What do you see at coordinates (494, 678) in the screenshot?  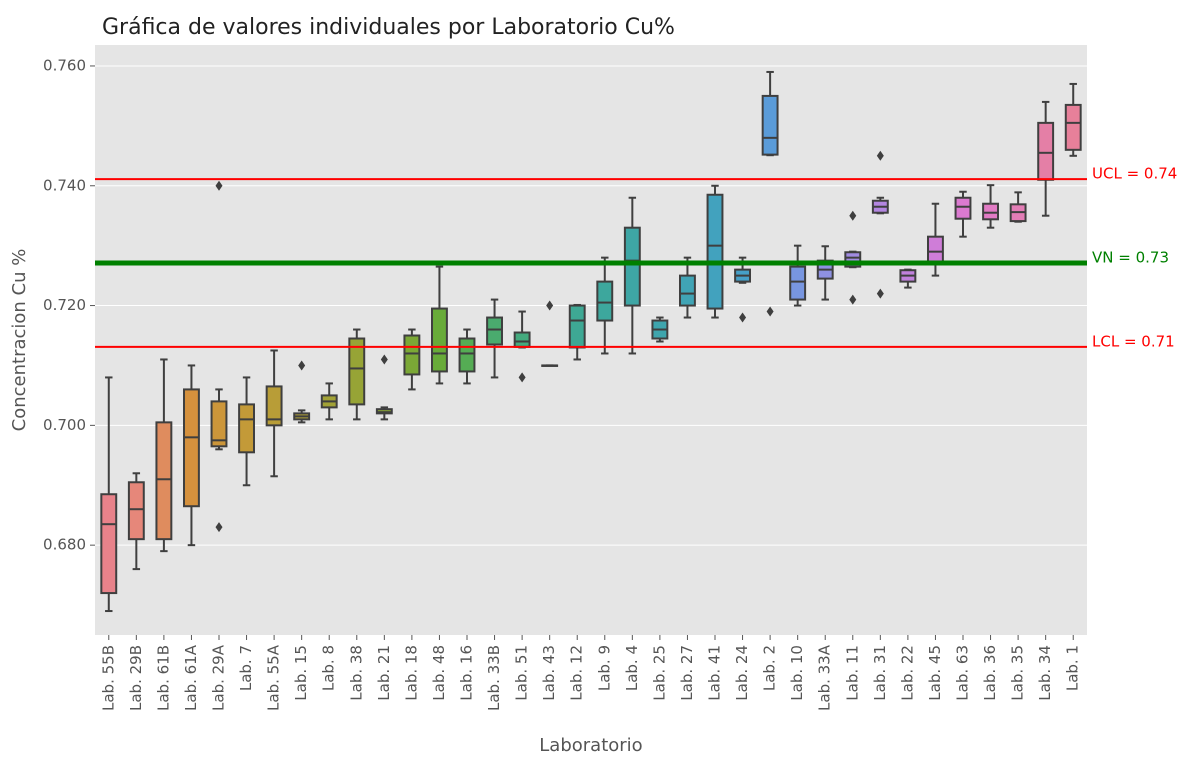 I see `x-tick-label: Lab. 33B` at bounding box center [494, 678].